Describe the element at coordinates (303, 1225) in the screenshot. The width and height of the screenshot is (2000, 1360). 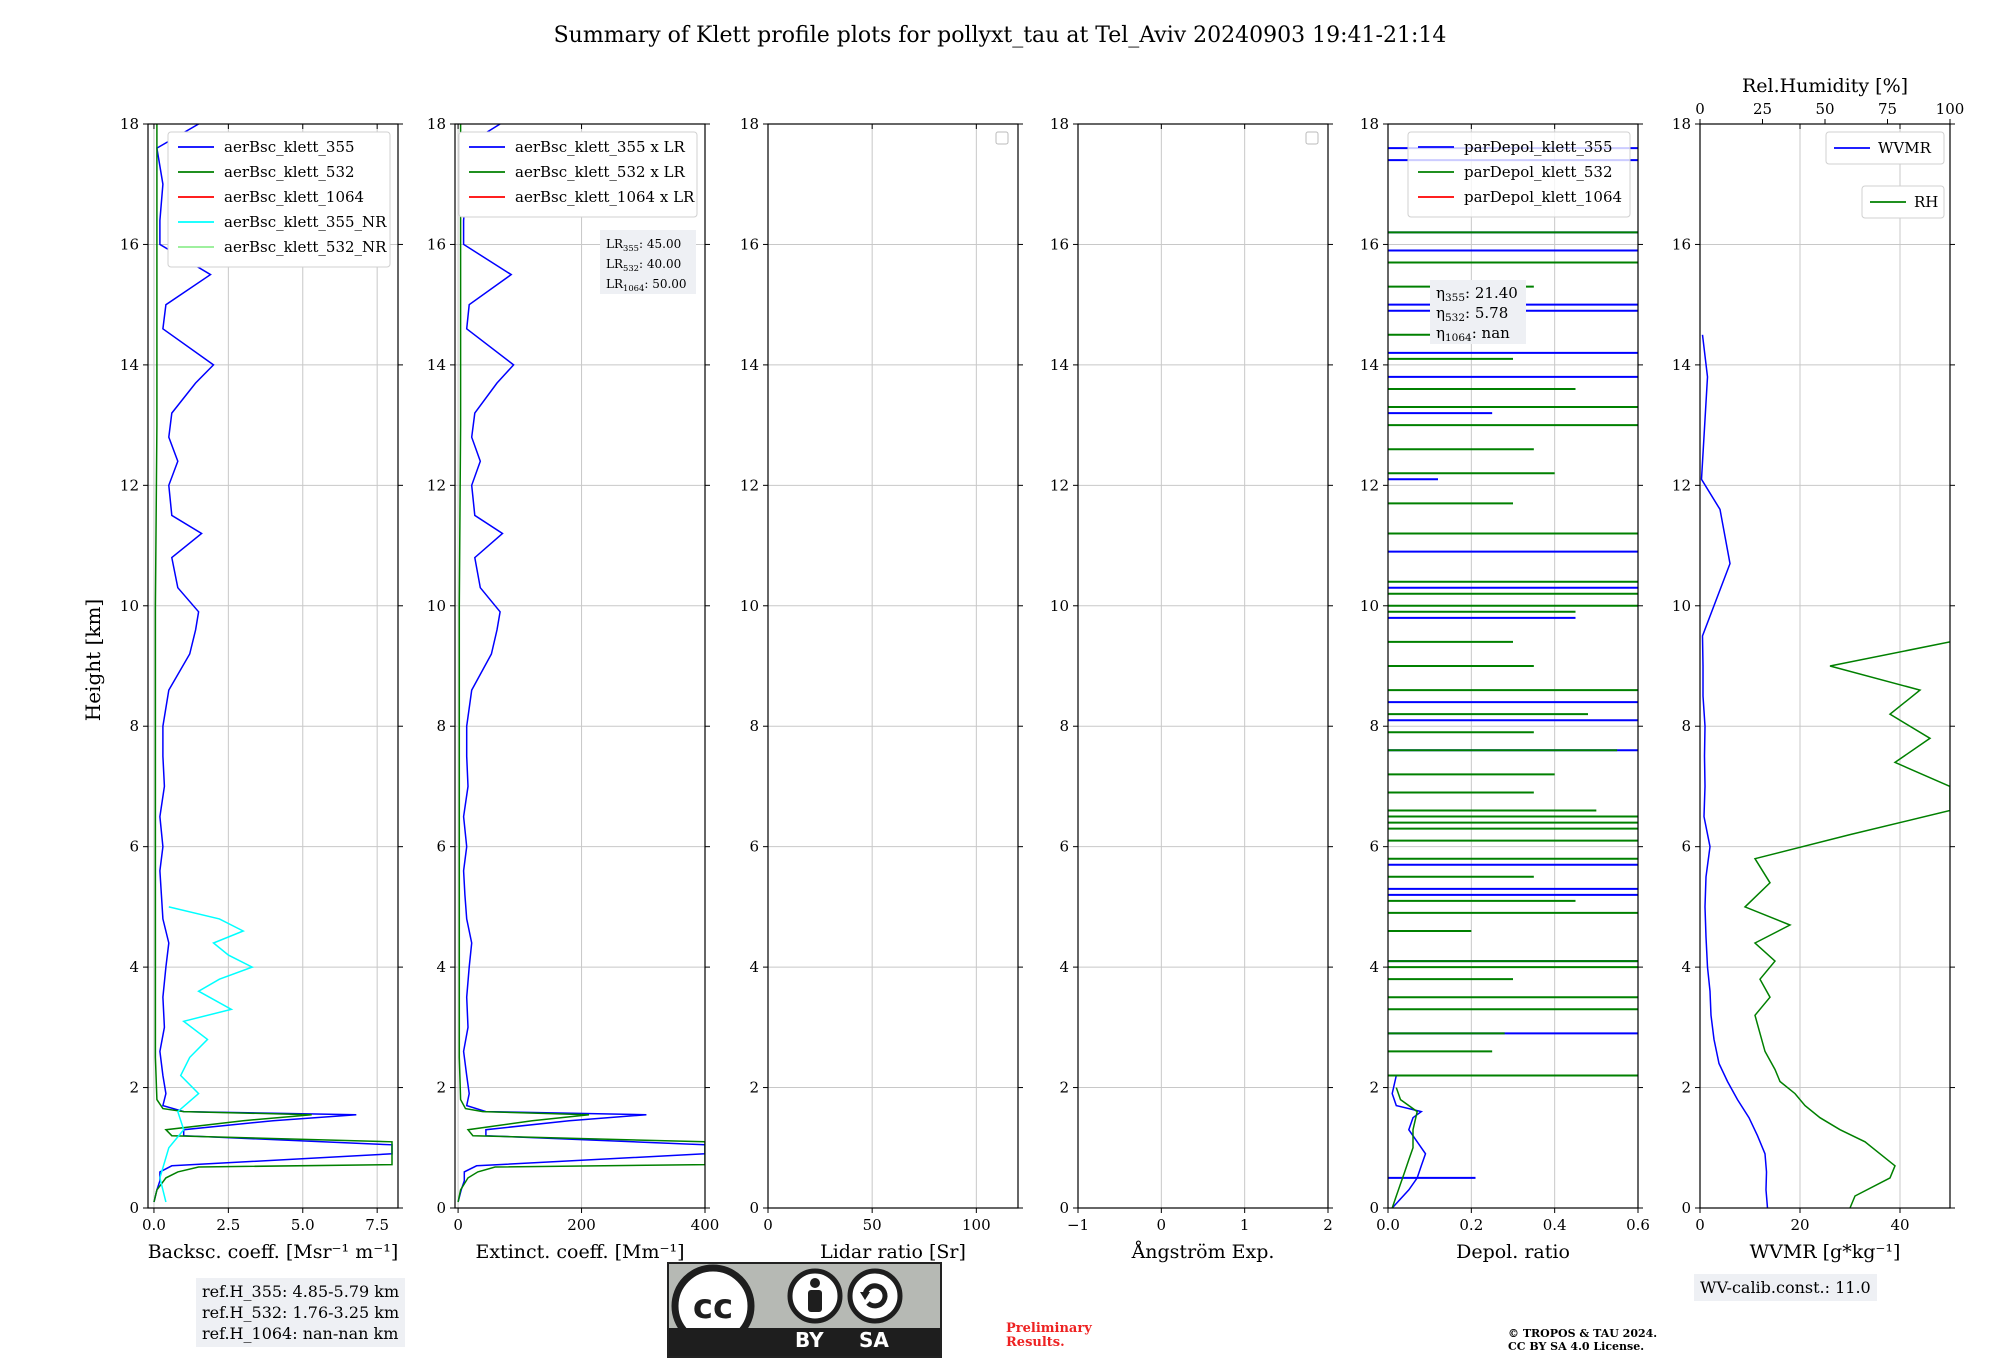
I see `x-tick-label: 5.0` at that location.